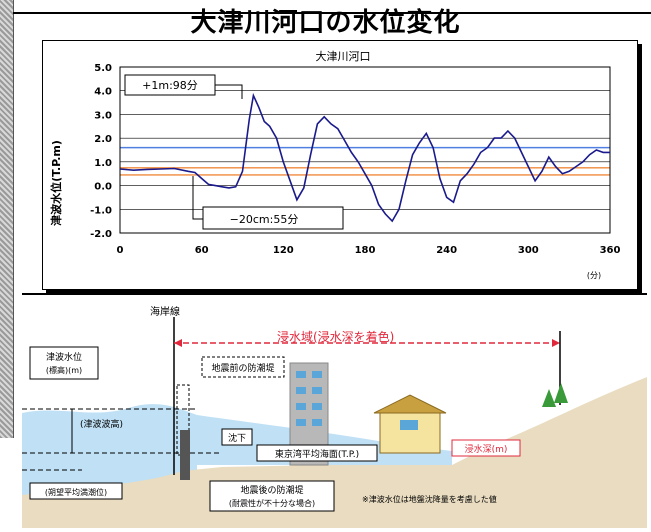 This screenshot has height=532, width=651. I want to click on tsunami-level-box, so click(64, 363).